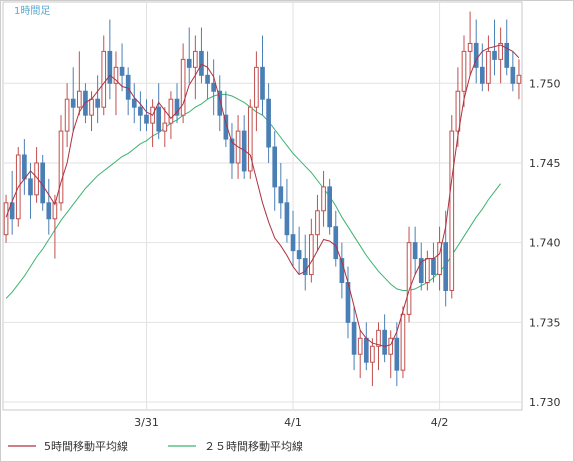 This screenshot has height=462, width=574. I want to click on period-label: 1時間足, so click(32, 11).